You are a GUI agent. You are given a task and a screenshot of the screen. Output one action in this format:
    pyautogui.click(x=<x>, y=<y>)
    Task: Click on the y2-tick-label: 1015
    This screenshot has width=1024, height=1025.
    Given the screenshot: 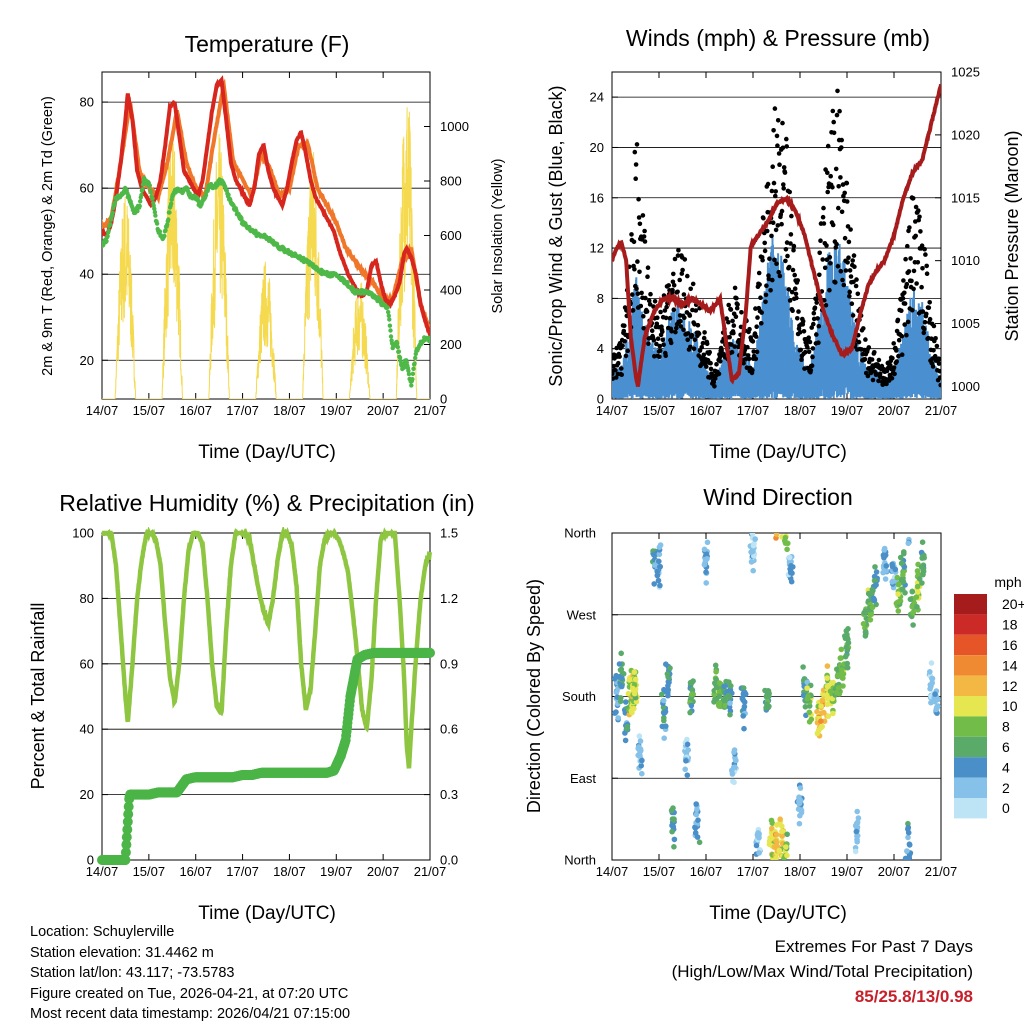 What is the action you would take?
    pyautogui.click(x=965, y=197)
    